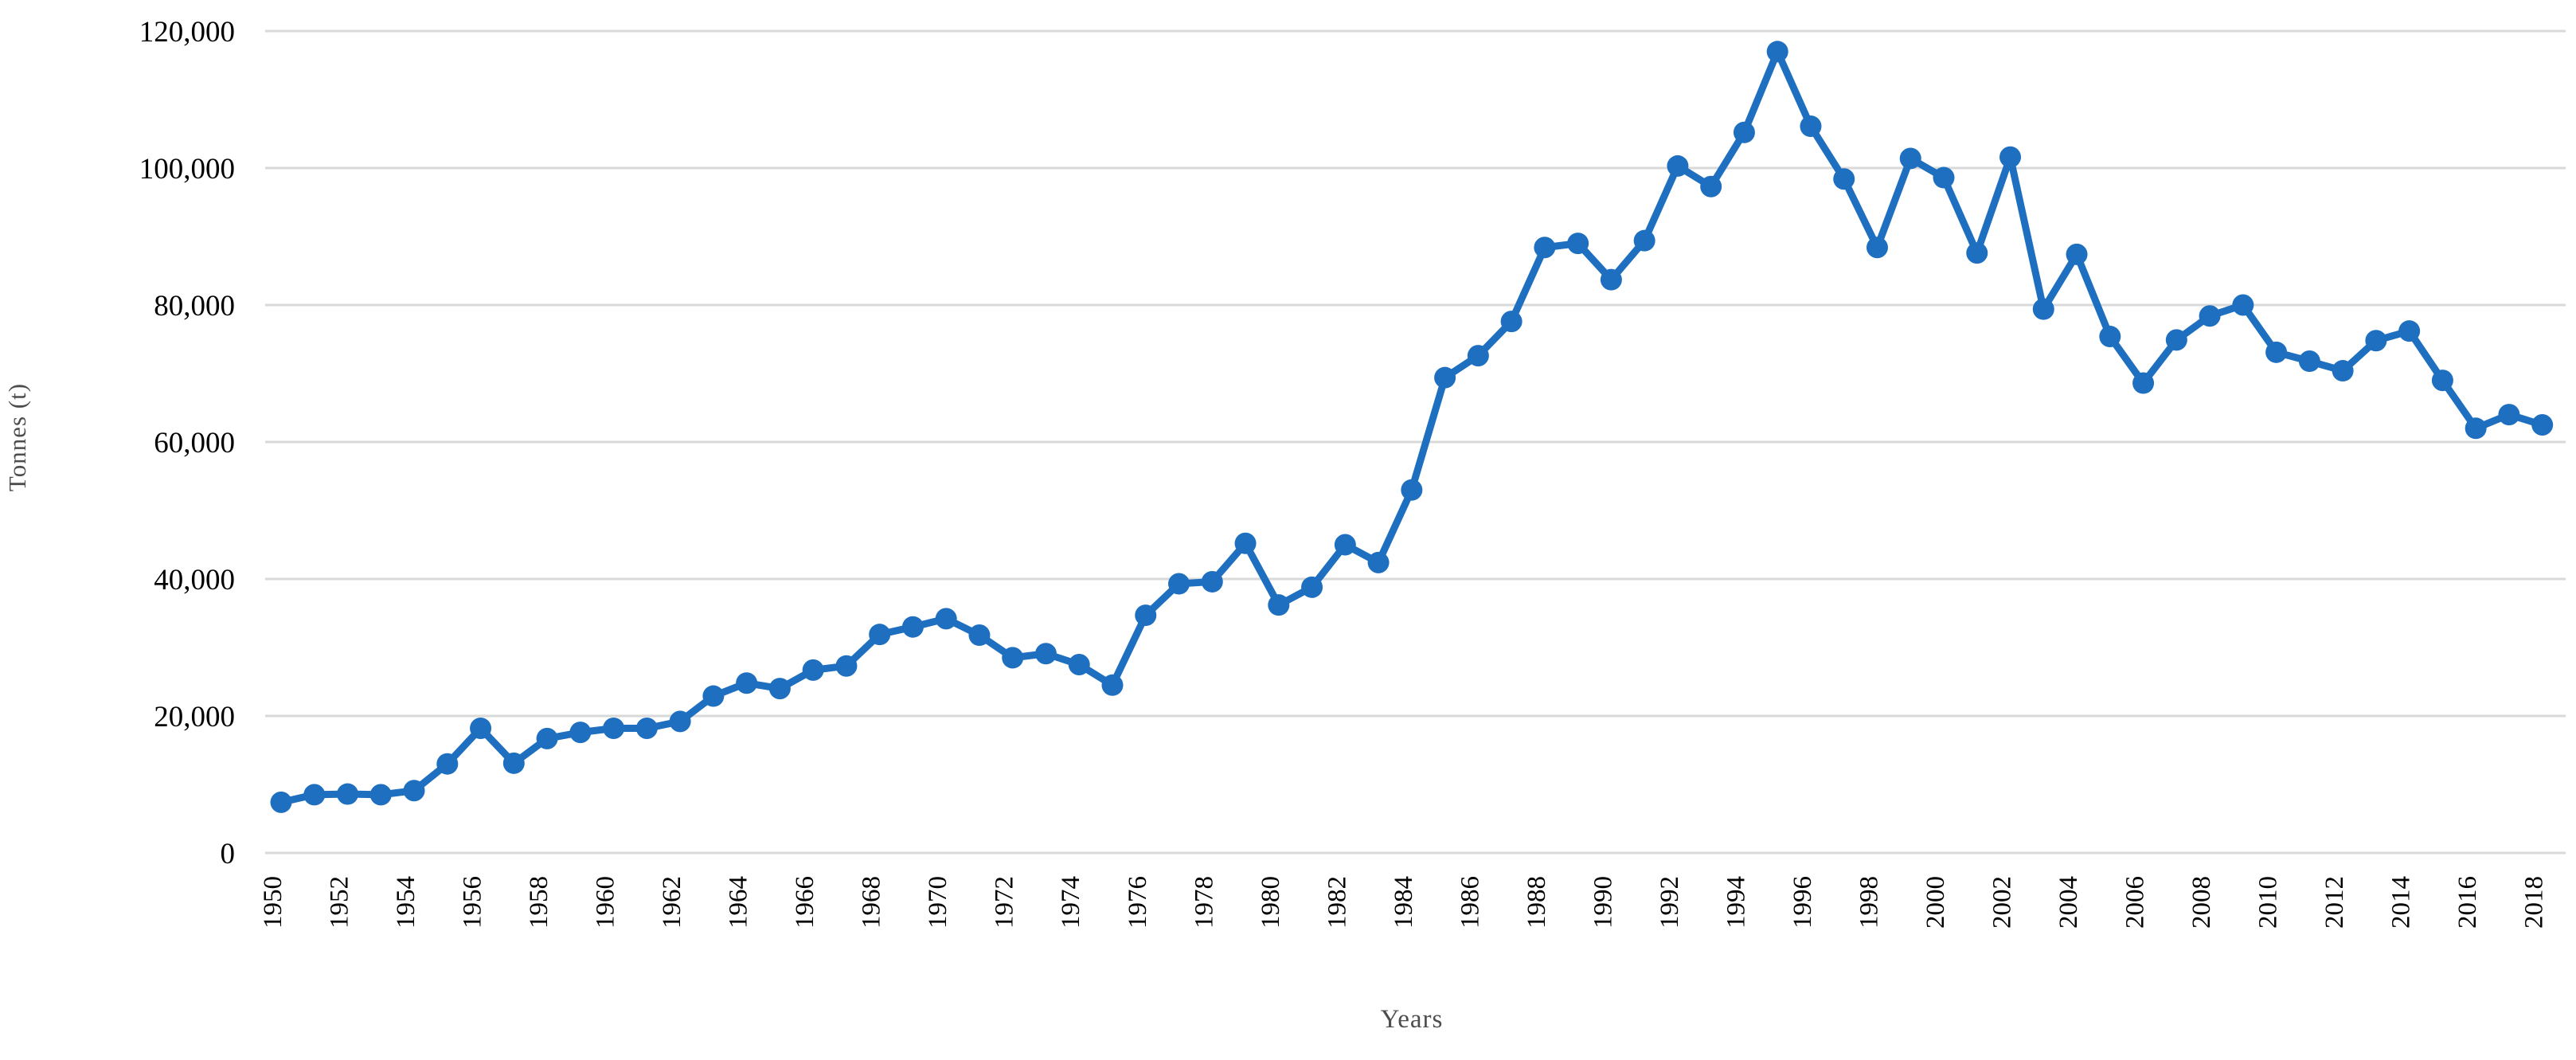 Image resolution: width=2576 pixels, height=1060 pixels. I want to click on x-tick-label: 1998, so click(1869, 902).